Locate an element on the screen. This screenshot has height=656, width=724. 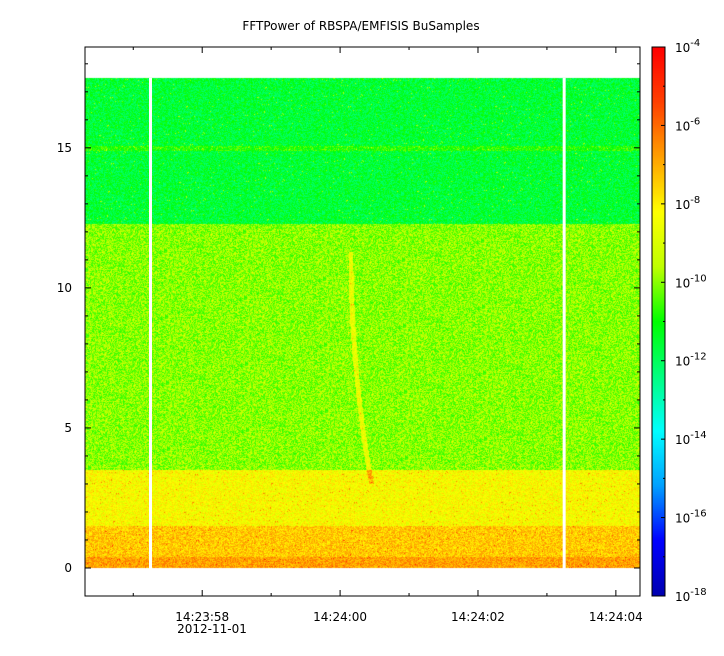
date-label: 2012-11-01 is located at coordinates (212, 629).